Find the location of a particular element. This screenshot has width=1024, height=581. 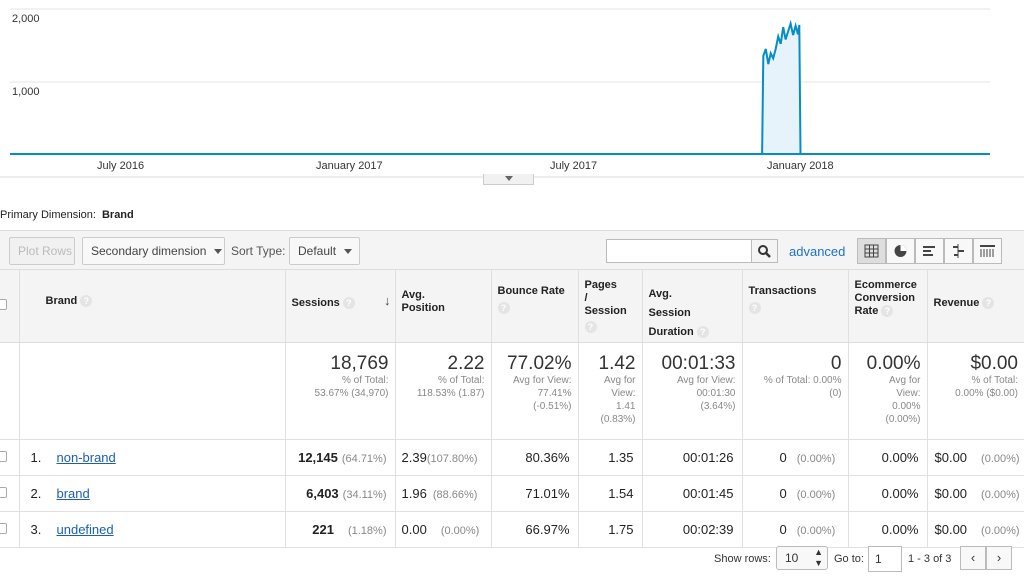

total-transactions-sub2: (0) is located at coordinates (835, 393).